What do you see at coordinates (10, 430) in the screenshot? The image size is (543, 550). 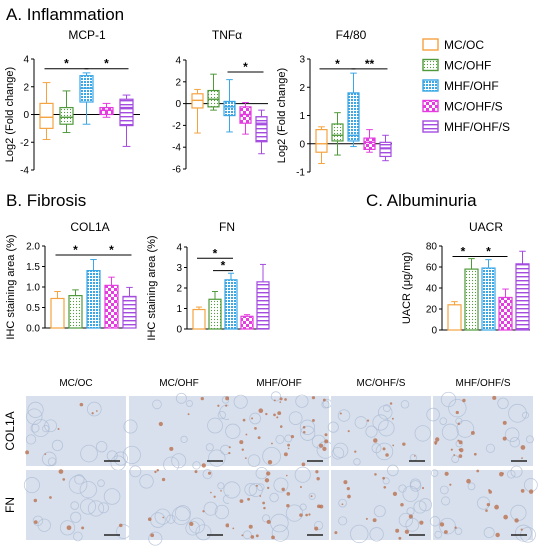 I see `micrograph-row-label: COL1A` at bounding box center [10, 430].